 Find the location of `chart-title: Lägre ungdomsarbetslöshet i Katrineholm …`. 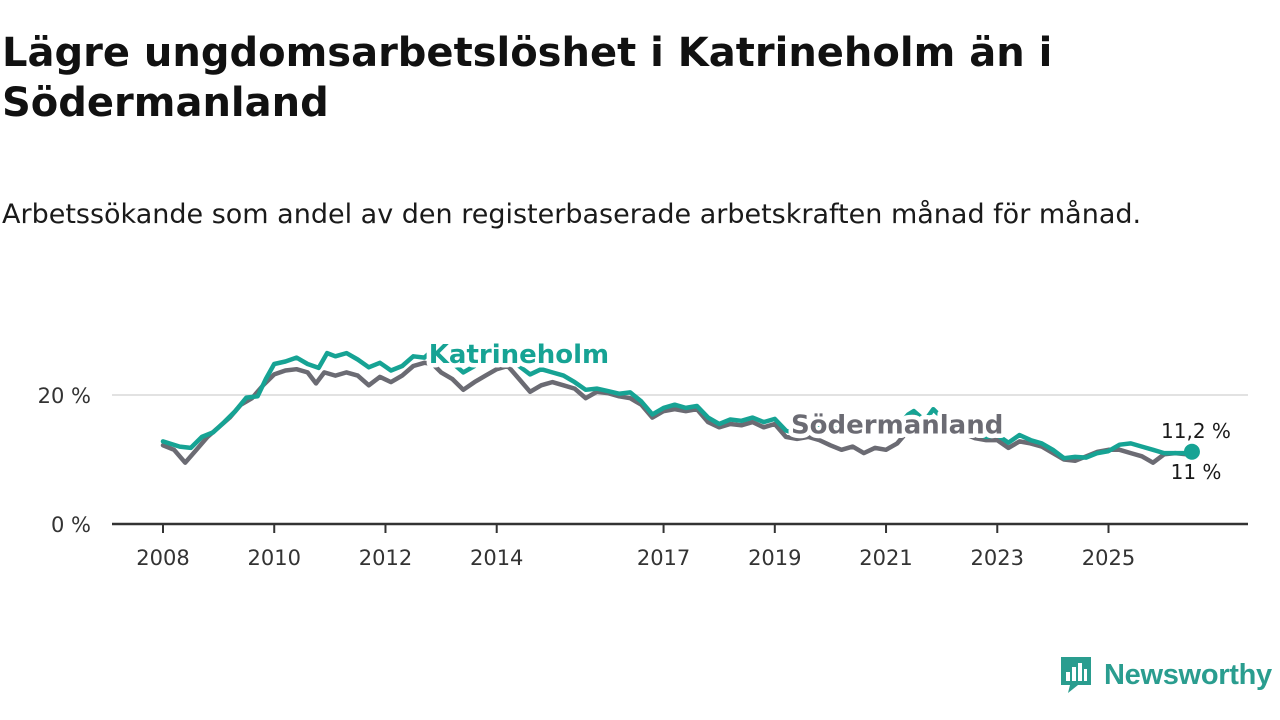

chart-title: Lägre ungdomsarbetslöshet i Katrineholm … is located at coordinates (527, 78).